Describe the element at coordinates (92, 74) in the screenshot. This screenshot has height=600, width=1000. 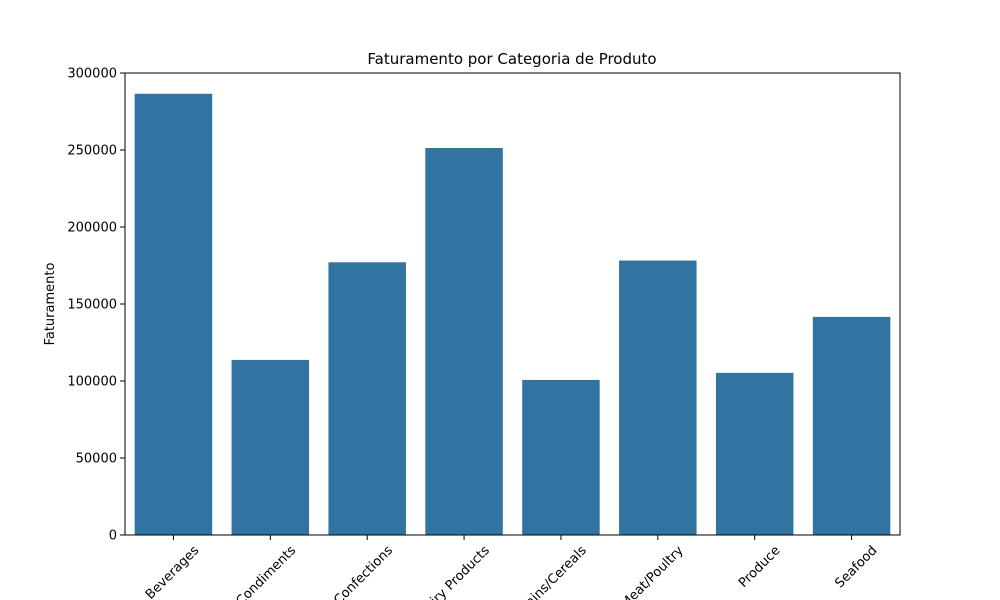
I see `y-tick-label: 300000` at that location.